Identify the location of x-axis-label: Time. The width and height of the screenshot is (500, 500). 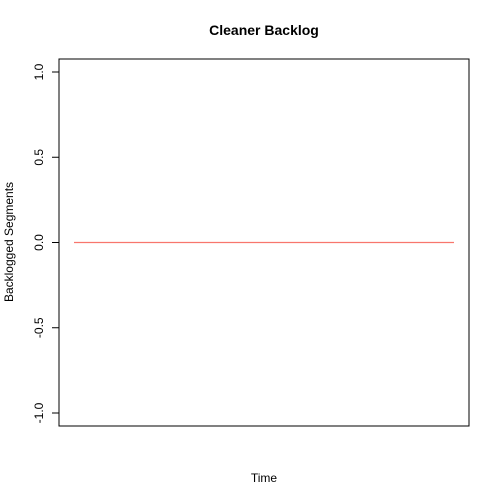
(264, 478).